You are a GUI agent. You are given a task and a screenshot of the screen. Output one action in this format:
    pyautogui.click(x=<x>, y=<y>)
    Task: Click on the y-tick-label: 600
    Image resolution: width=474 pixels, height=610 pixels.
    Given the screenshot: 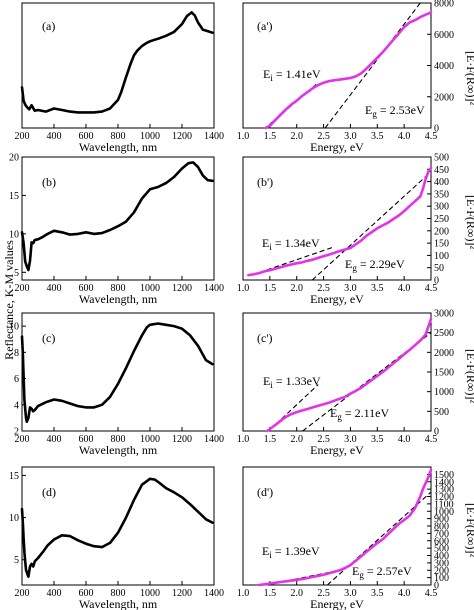 What is the action you would take?
    pyautogui.click(x=441, y=541)
    